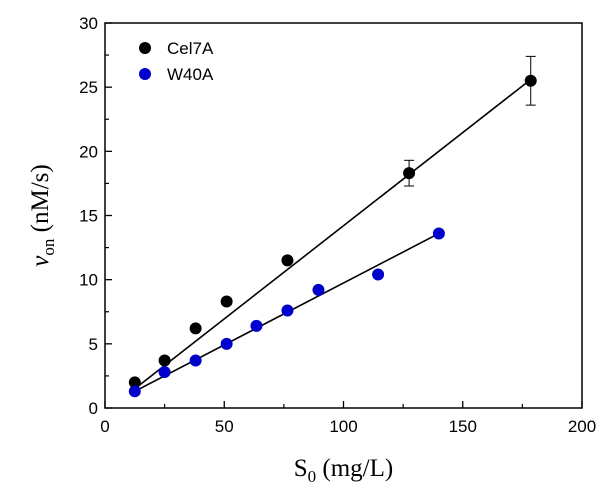 This screenshot has height=489, width=602. Describe the element at coordinates (190, 74) in the screenshot. I see `w40a-legend-label: W40A` at that location.